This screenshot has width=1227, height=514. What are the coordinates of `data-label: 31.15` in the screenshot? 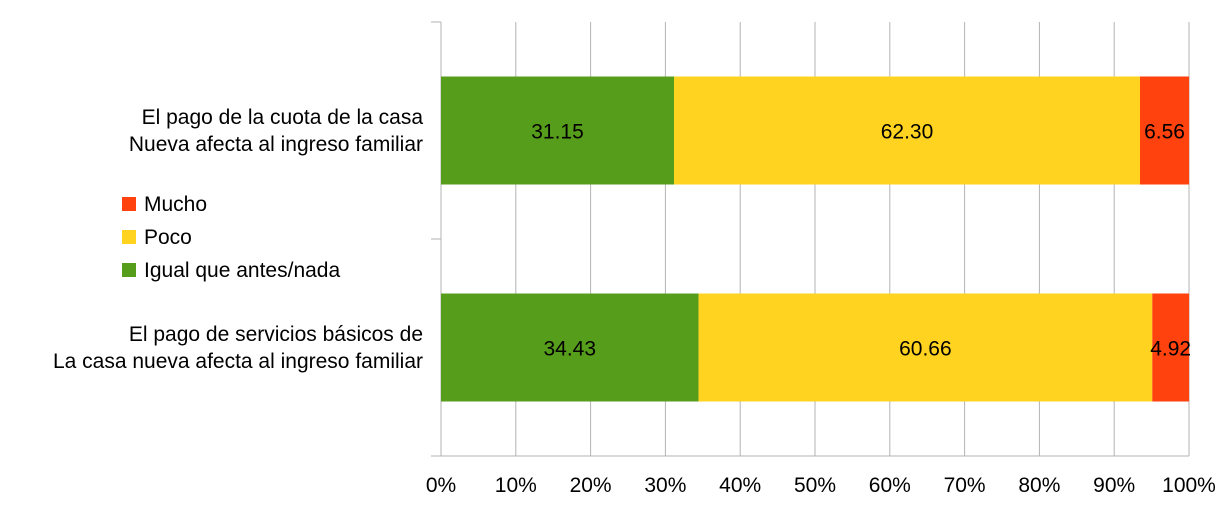 It's located at (557, 132).